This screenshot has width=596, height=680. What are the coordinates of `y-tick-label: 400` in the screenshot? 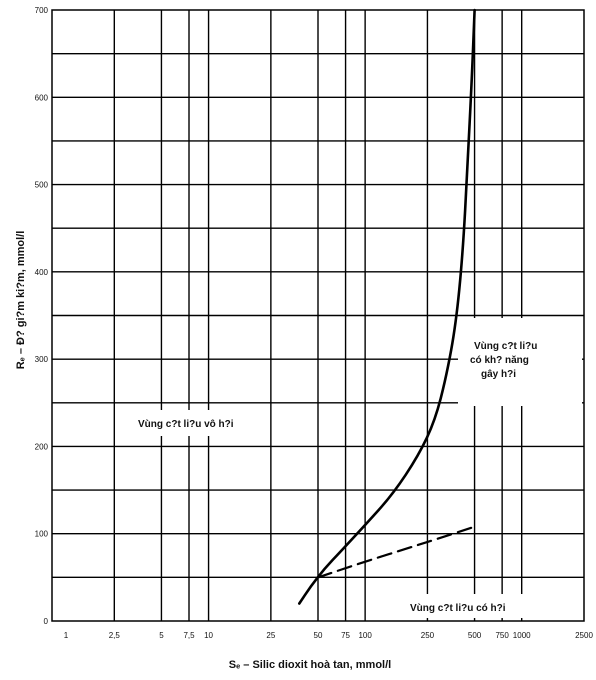 It's located at (42, 272).